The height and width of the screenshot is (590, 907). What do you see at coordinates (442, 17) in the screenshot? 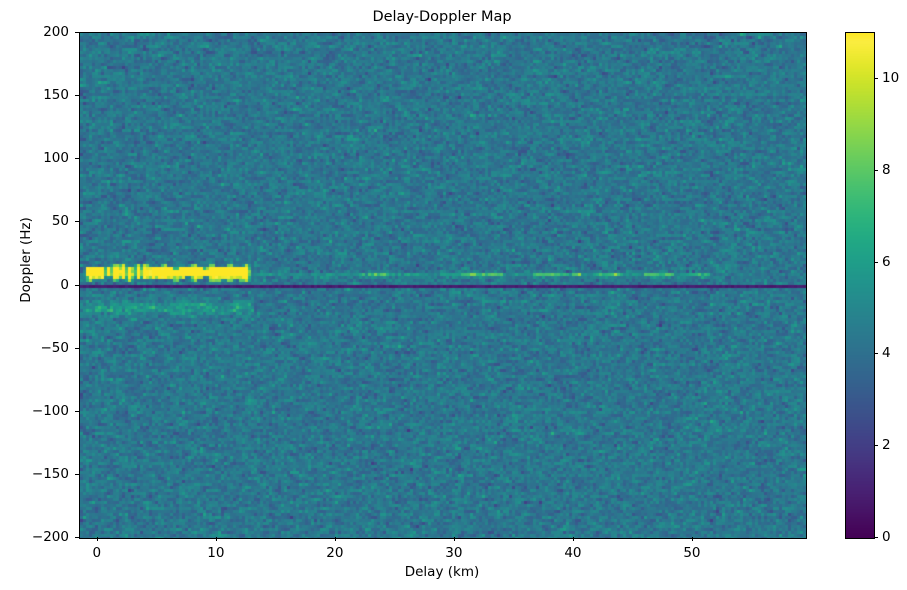
I see `page-title: Delay-Doppler Map` at bounding box center [442, 17].